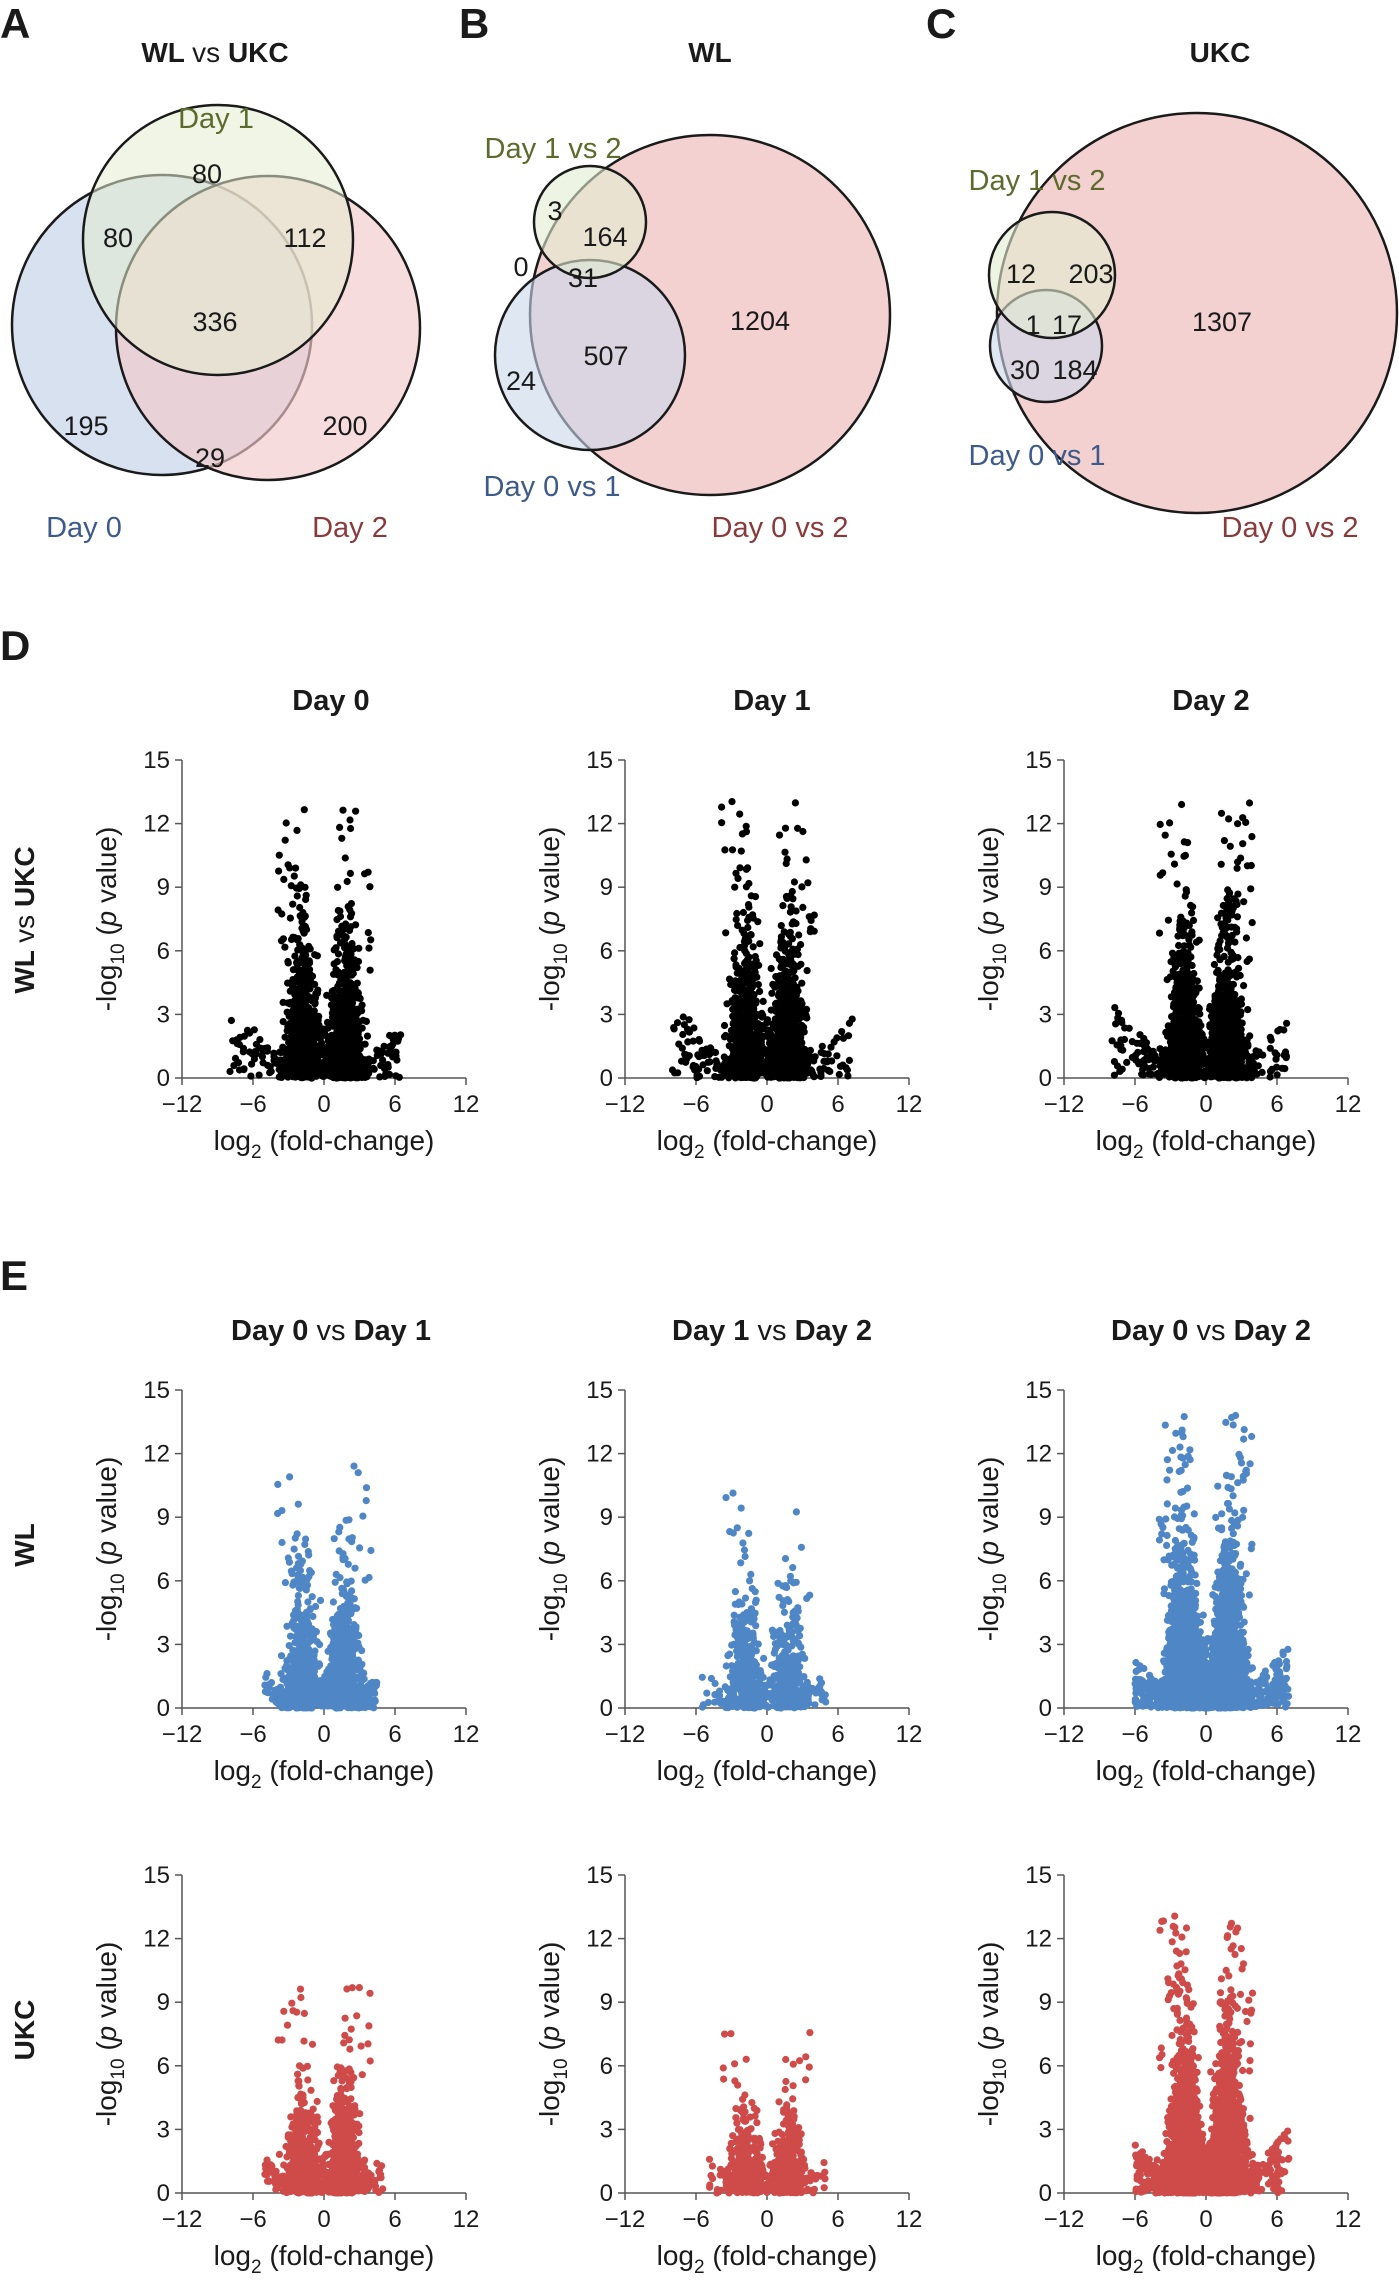 The image size is (1399, 2290). What do you see at coordinates (466, 1104) in the screenshot?
I see `x-tick-label: 12` at bounding box center [466, 1104].